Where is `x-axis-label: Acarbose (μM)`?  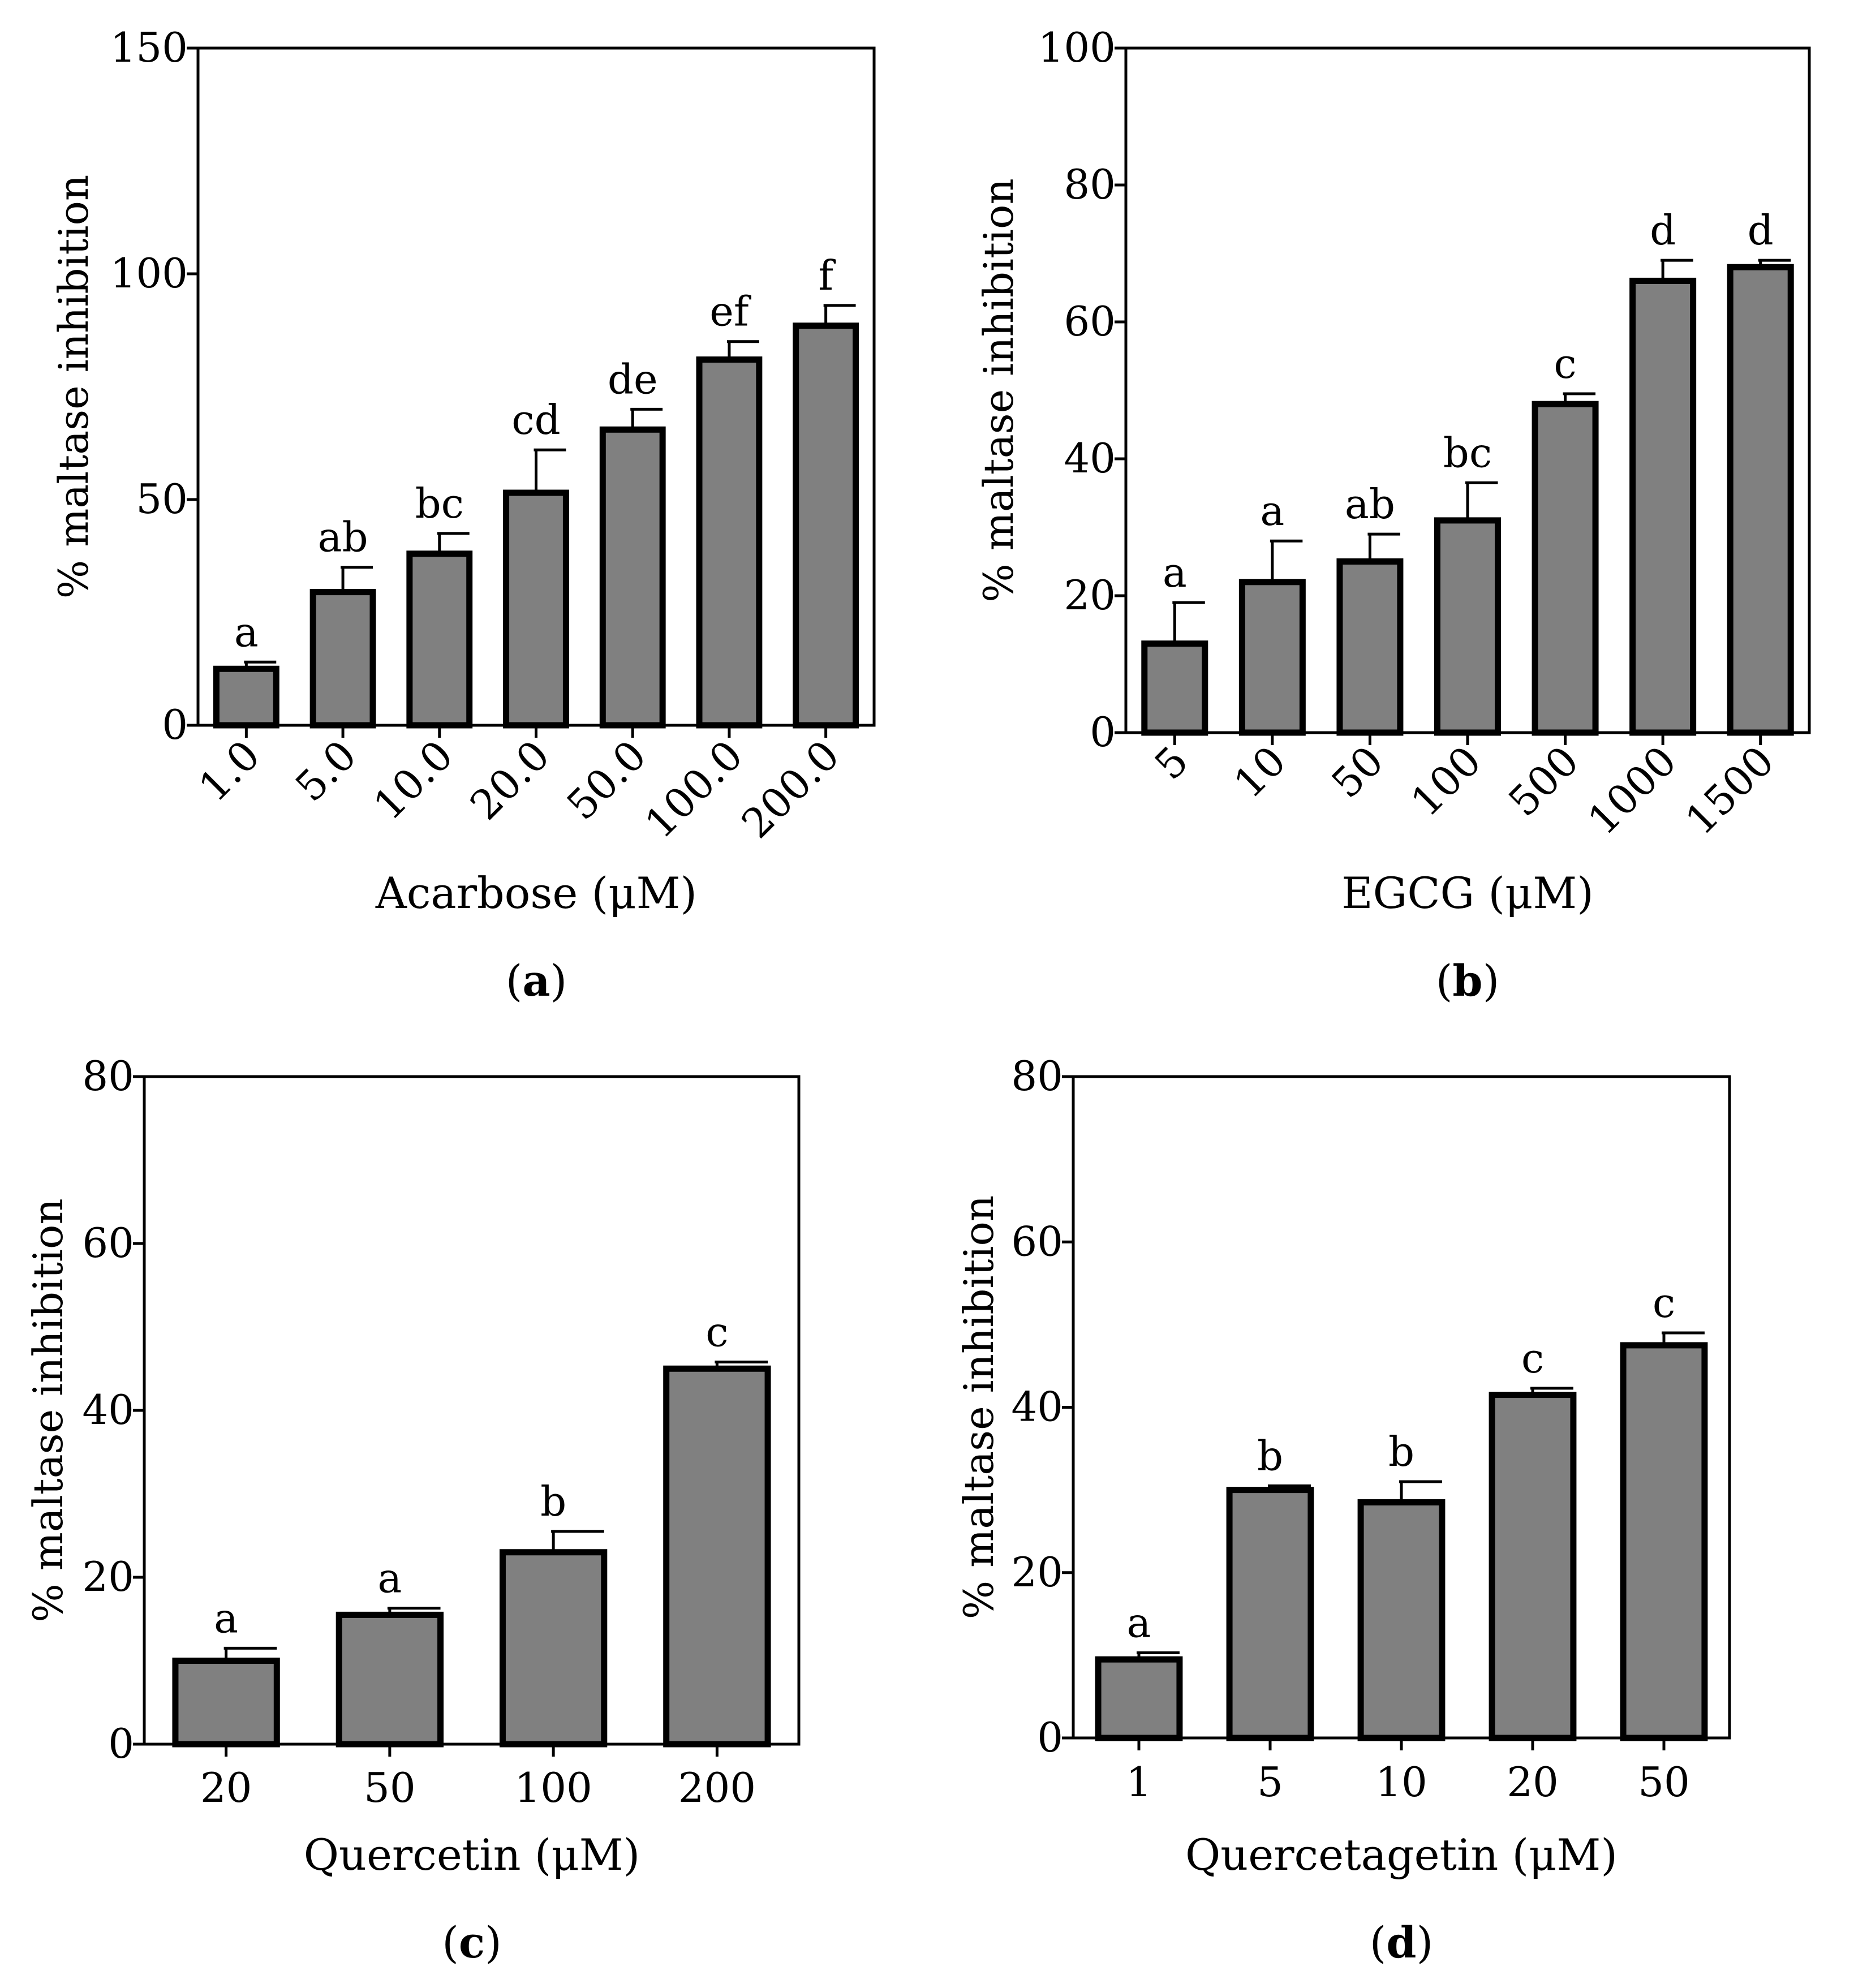
x-axis-label: Acarbose (μM) is located at coordinates (536, 893).